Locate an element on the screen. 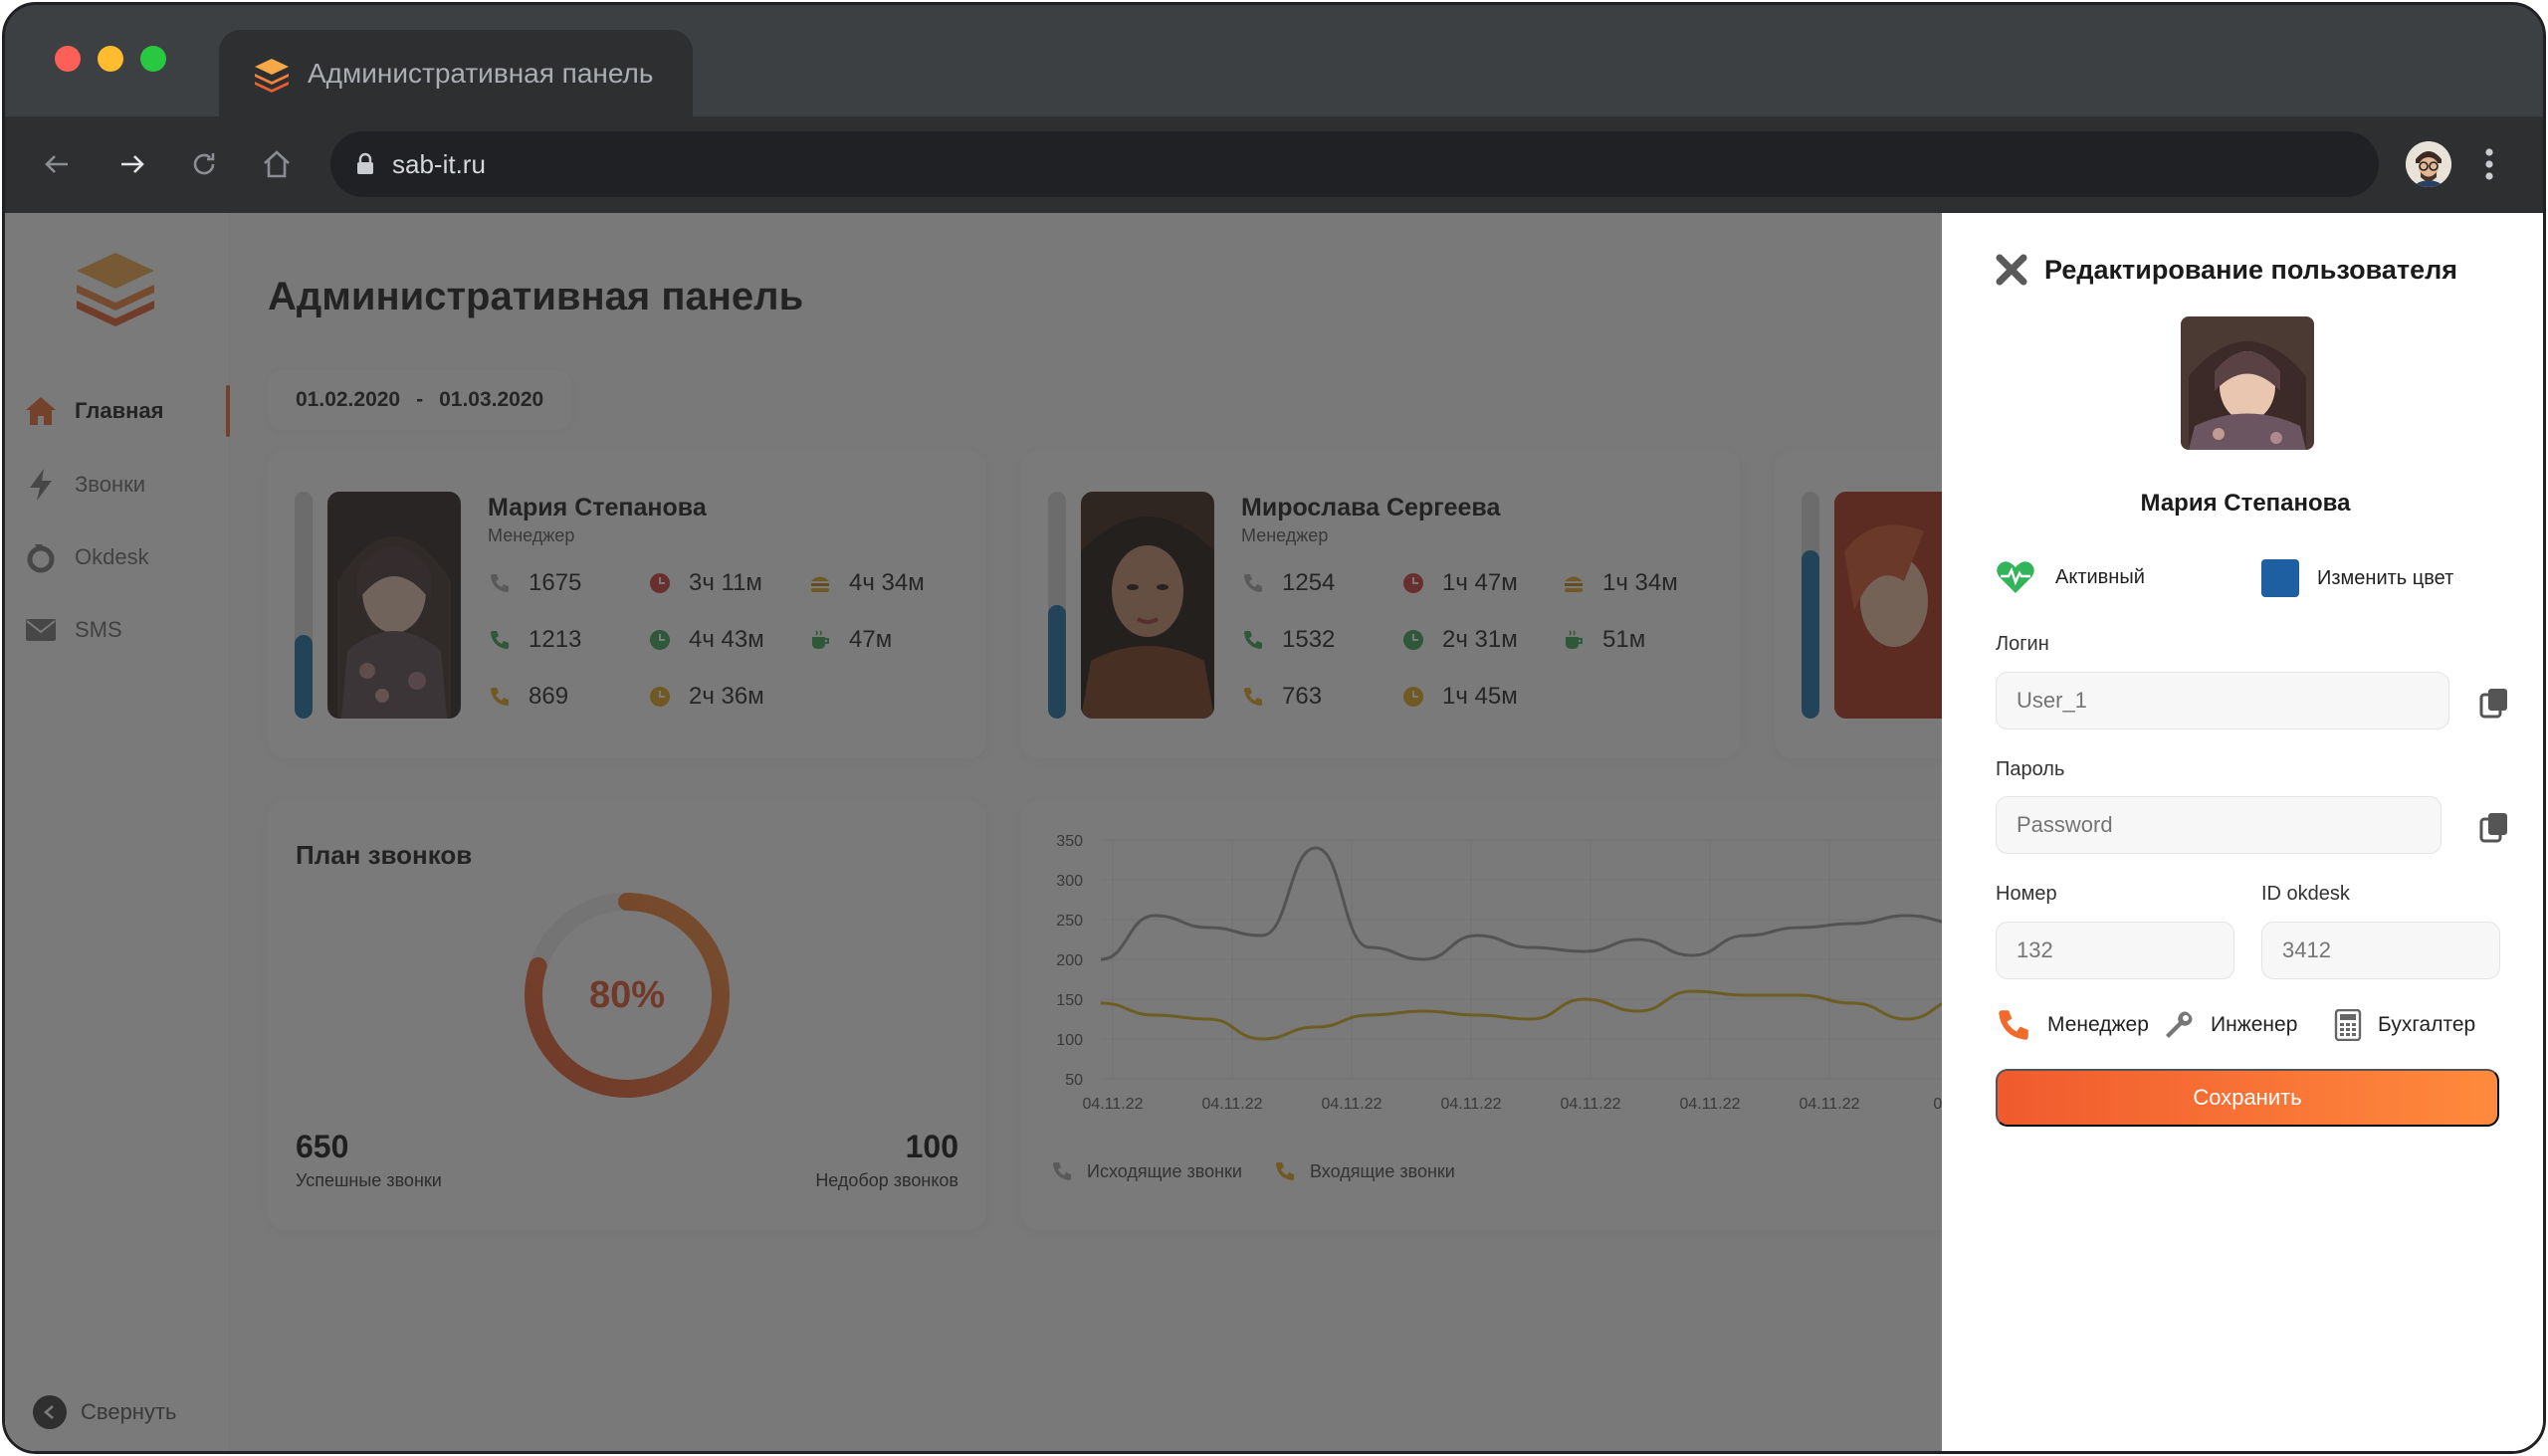  login-input is located at coordinates (2222, 700).